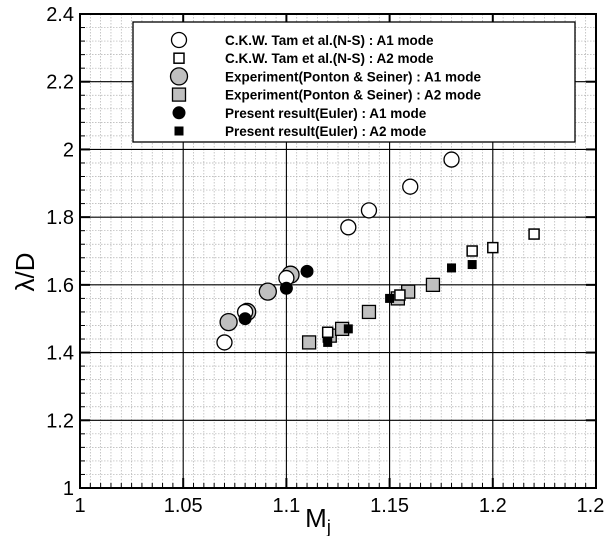 This screenshot has height=536, width=604. Describe the element at coordinates (329, 58) in the screenshot. I see `legend-label: C.K.W. Tam et al.(N-S) : A2 mode` at that location.